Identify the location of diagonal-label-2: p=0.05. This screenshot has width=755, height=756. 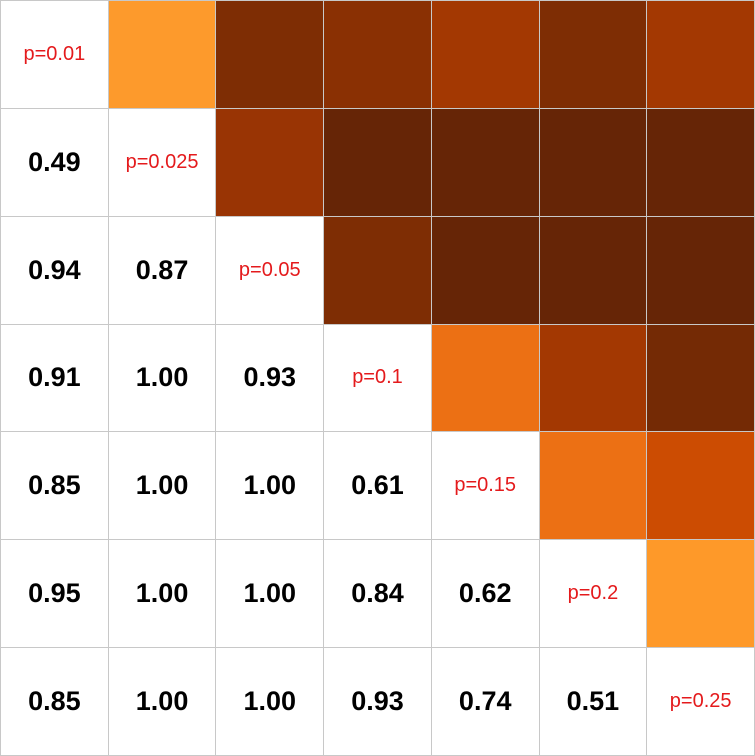
(270, 270).